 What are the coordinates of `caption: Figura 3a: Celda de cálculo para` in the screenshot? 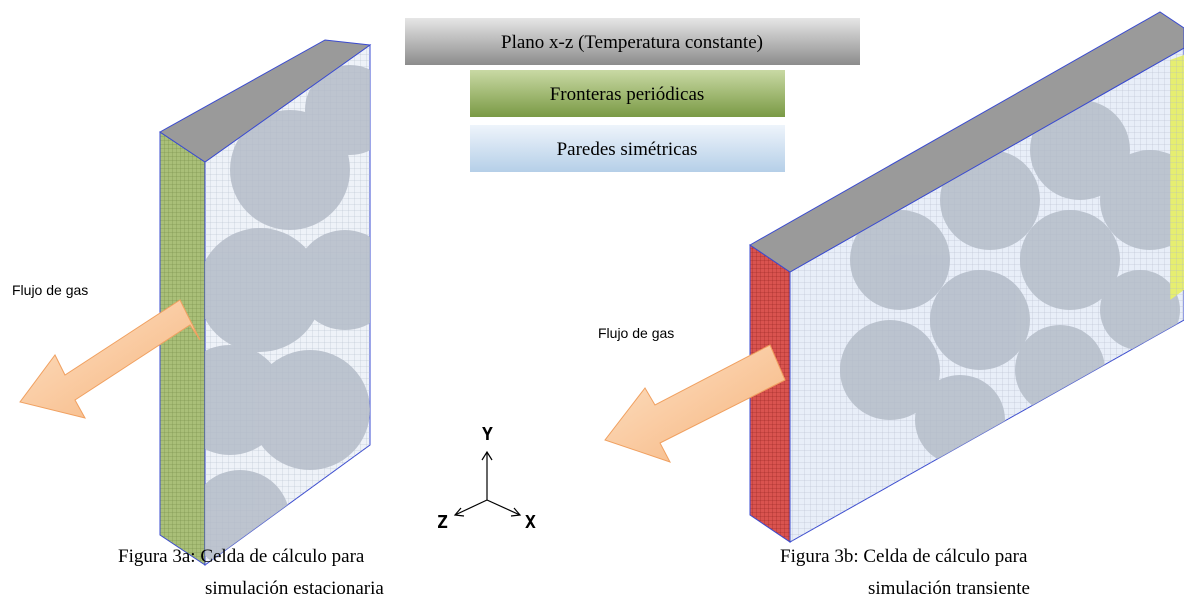 It's located at (241, 556).